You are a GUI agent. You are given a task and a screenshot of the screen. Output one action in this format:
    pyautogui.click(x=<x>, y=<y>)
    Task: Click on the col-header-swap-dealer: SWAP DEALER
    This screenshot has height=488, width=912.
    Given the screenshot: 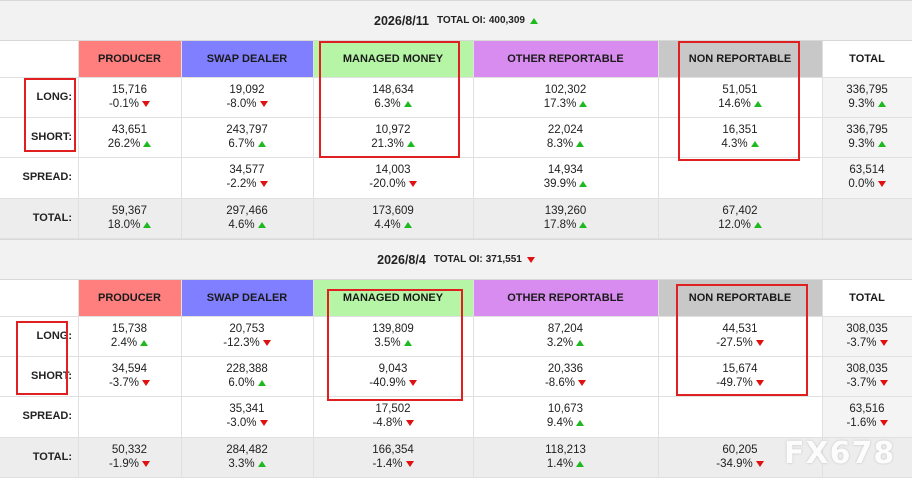 What is the action you would take?
    pyautogui.click(x=247, y=59)
    